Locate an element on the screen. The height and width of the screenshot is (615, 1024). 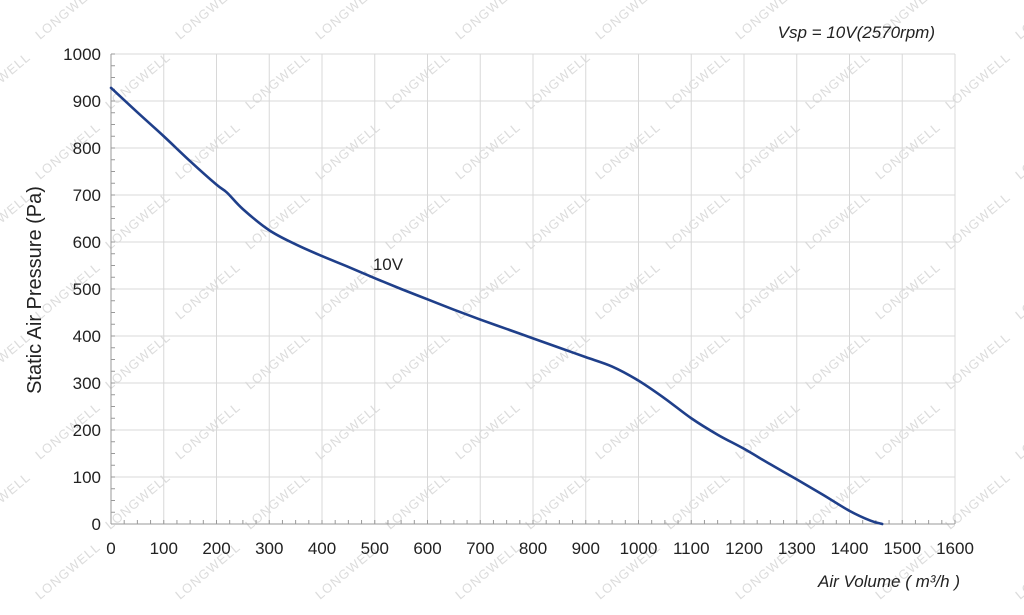
y-tick-label-3: 300 is located at coordinates (87, 383).